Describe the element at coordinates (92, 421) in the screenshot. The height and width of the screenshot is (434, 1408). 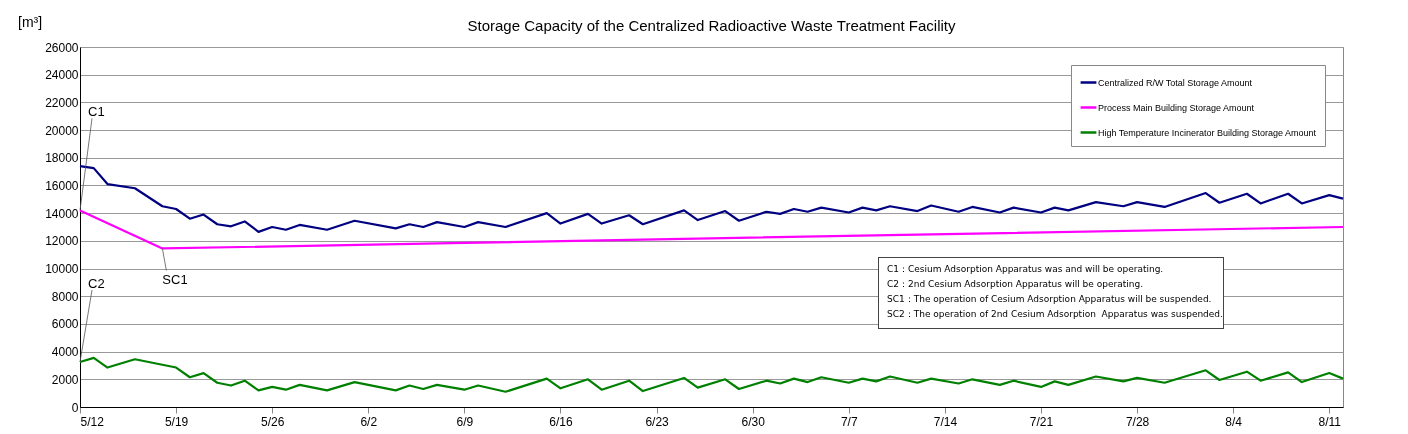
I see `x-tick-label: 5/12` at that location.